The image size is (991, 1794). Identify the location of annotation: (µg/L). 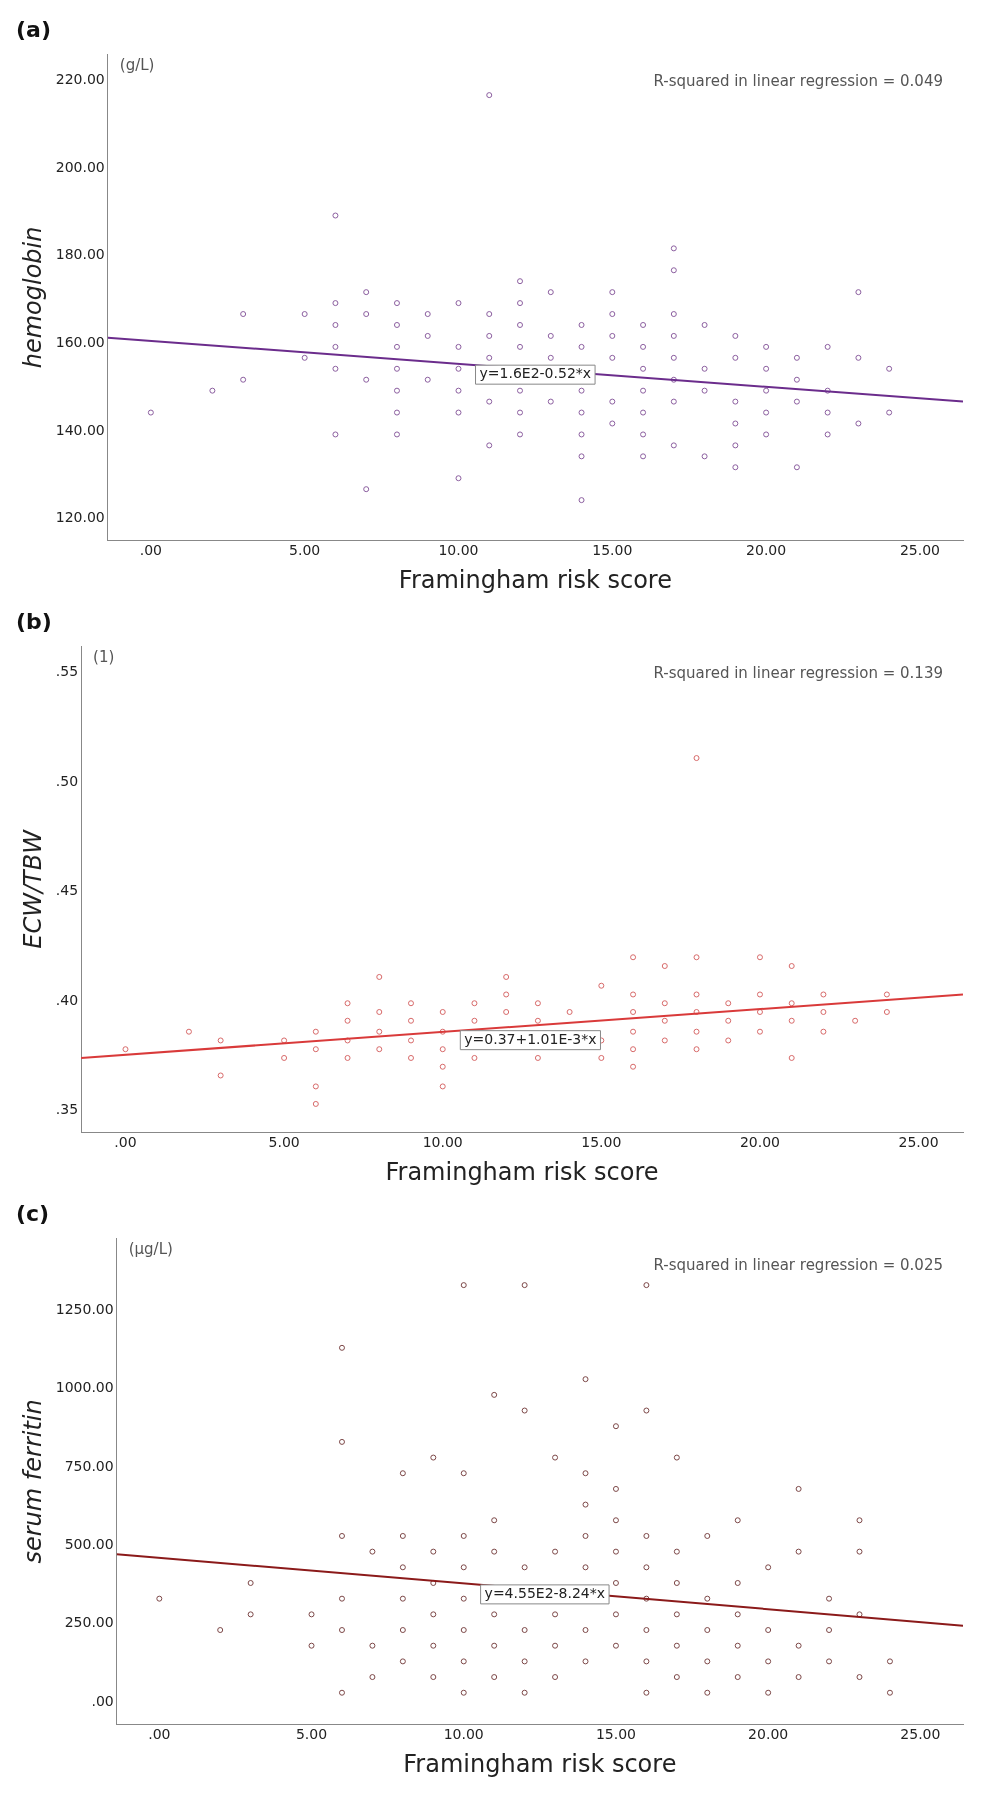
(150, 1248).